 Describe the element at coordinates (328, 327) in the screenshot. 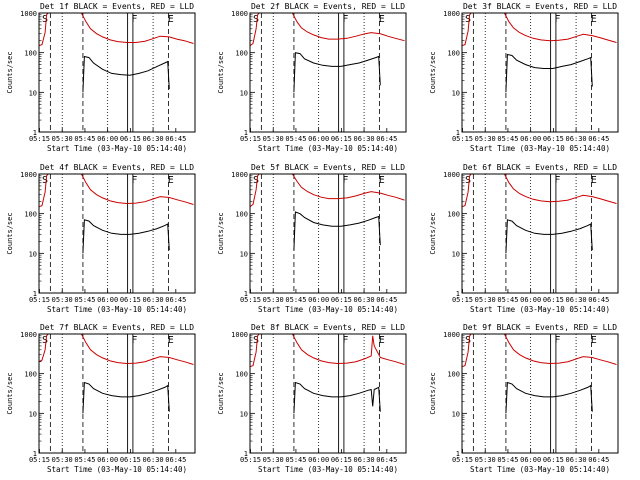

I see `panel-title: Det 8f BLACK = Events, RED = LLD` at that location.